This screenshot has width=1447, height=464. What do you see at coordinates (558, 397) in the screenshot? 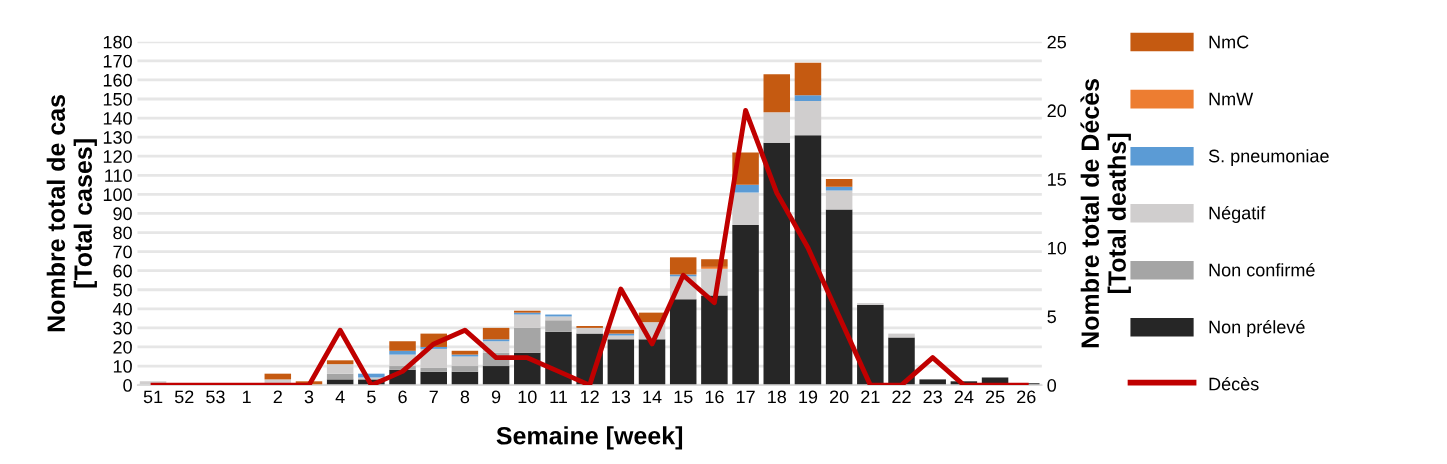
I see `x-tick-label: 11` at bounding box center [558, 397].